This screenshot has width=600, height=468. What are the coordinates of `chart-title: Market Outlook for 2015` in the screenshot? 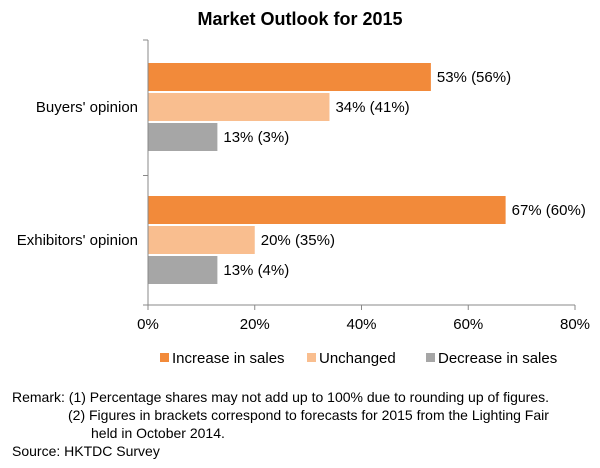 It's located at (299, 19).